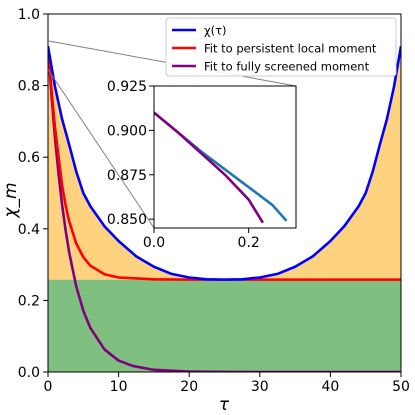 The height and width of the screenshot is (415, 415). What do you see at coordinates (101, 149) in the screenshot?
I see `inset-connector` at bounding box center [101, 149].